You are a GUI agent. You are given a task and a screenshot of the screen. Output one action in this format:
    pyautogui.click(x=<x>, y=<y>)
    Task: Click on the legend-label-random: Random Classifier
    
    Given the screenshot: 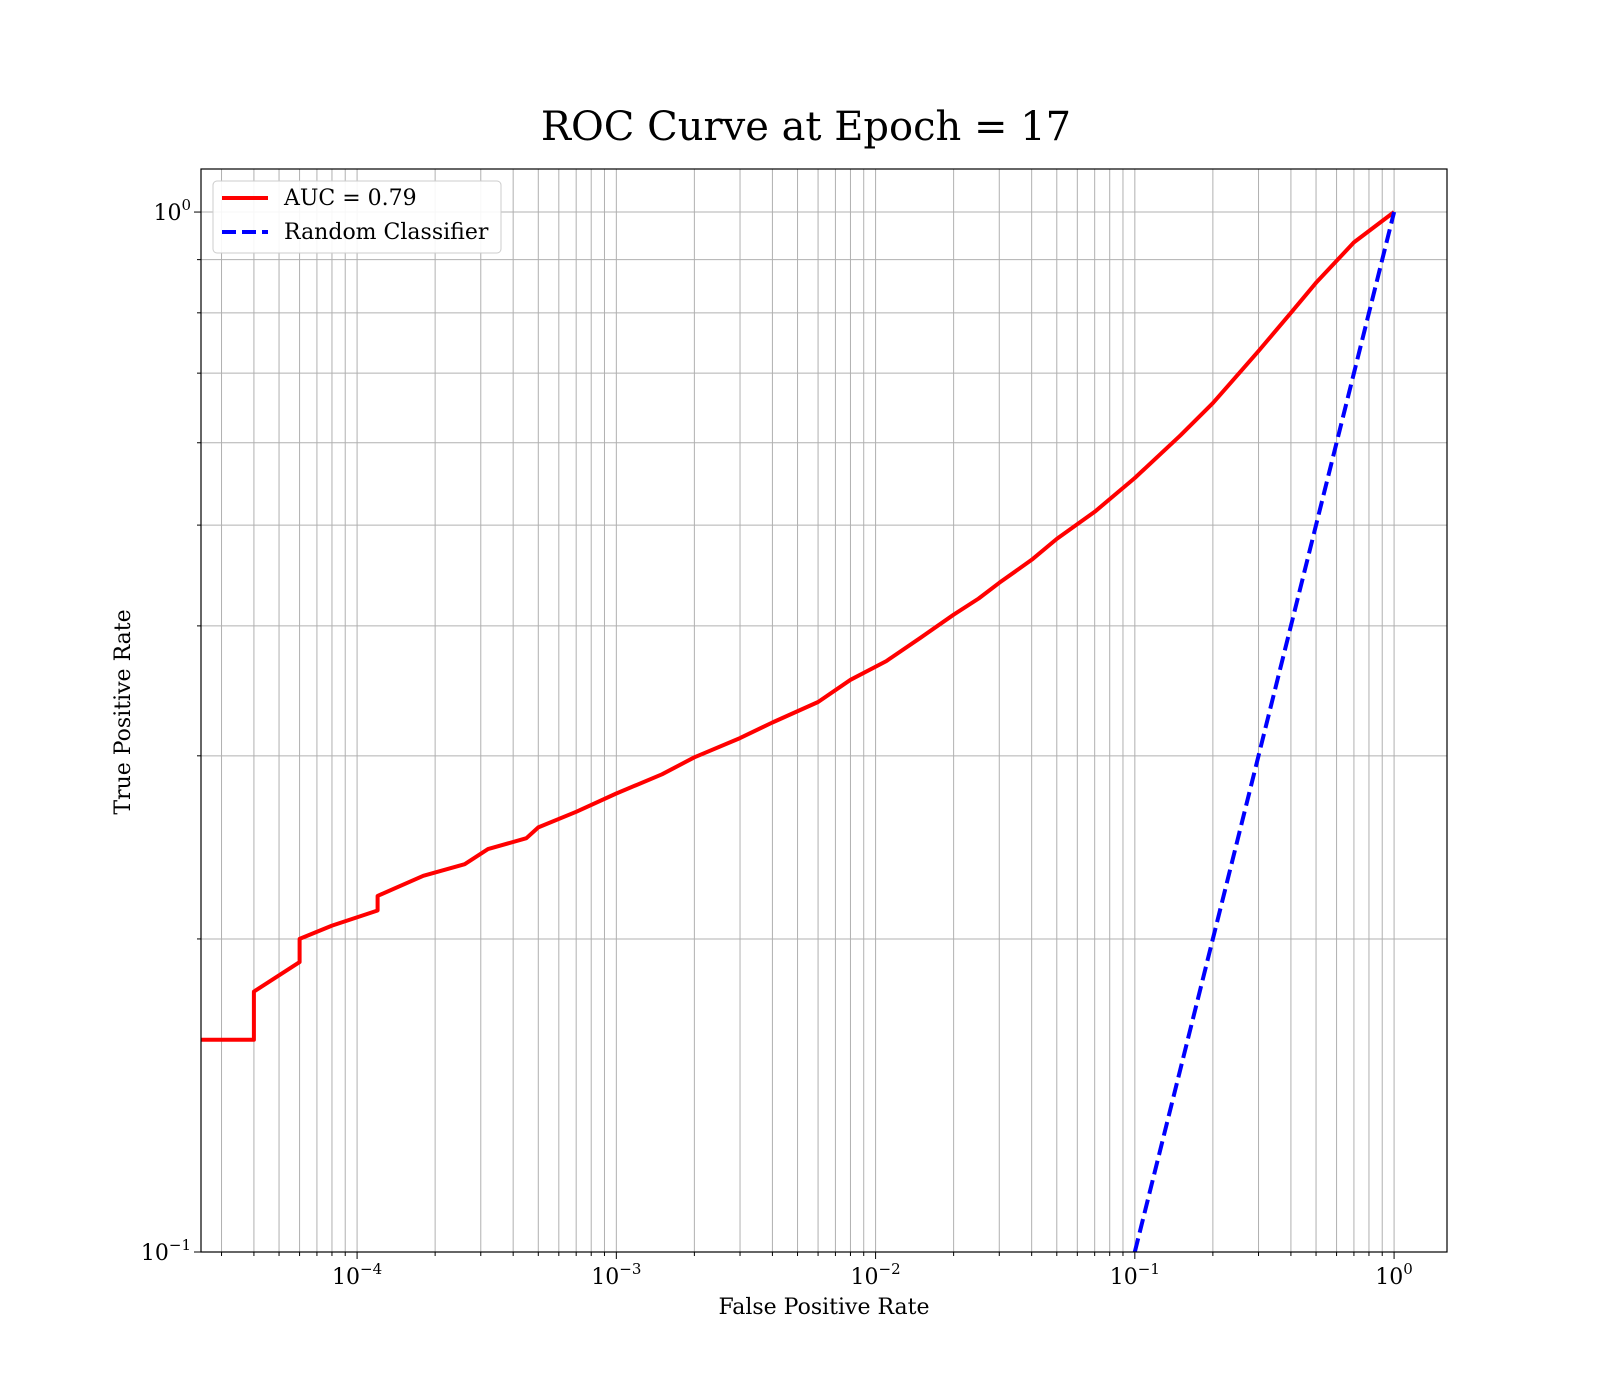 What is the action you would take?
    pyautogui.click(x=386, y=232)
    